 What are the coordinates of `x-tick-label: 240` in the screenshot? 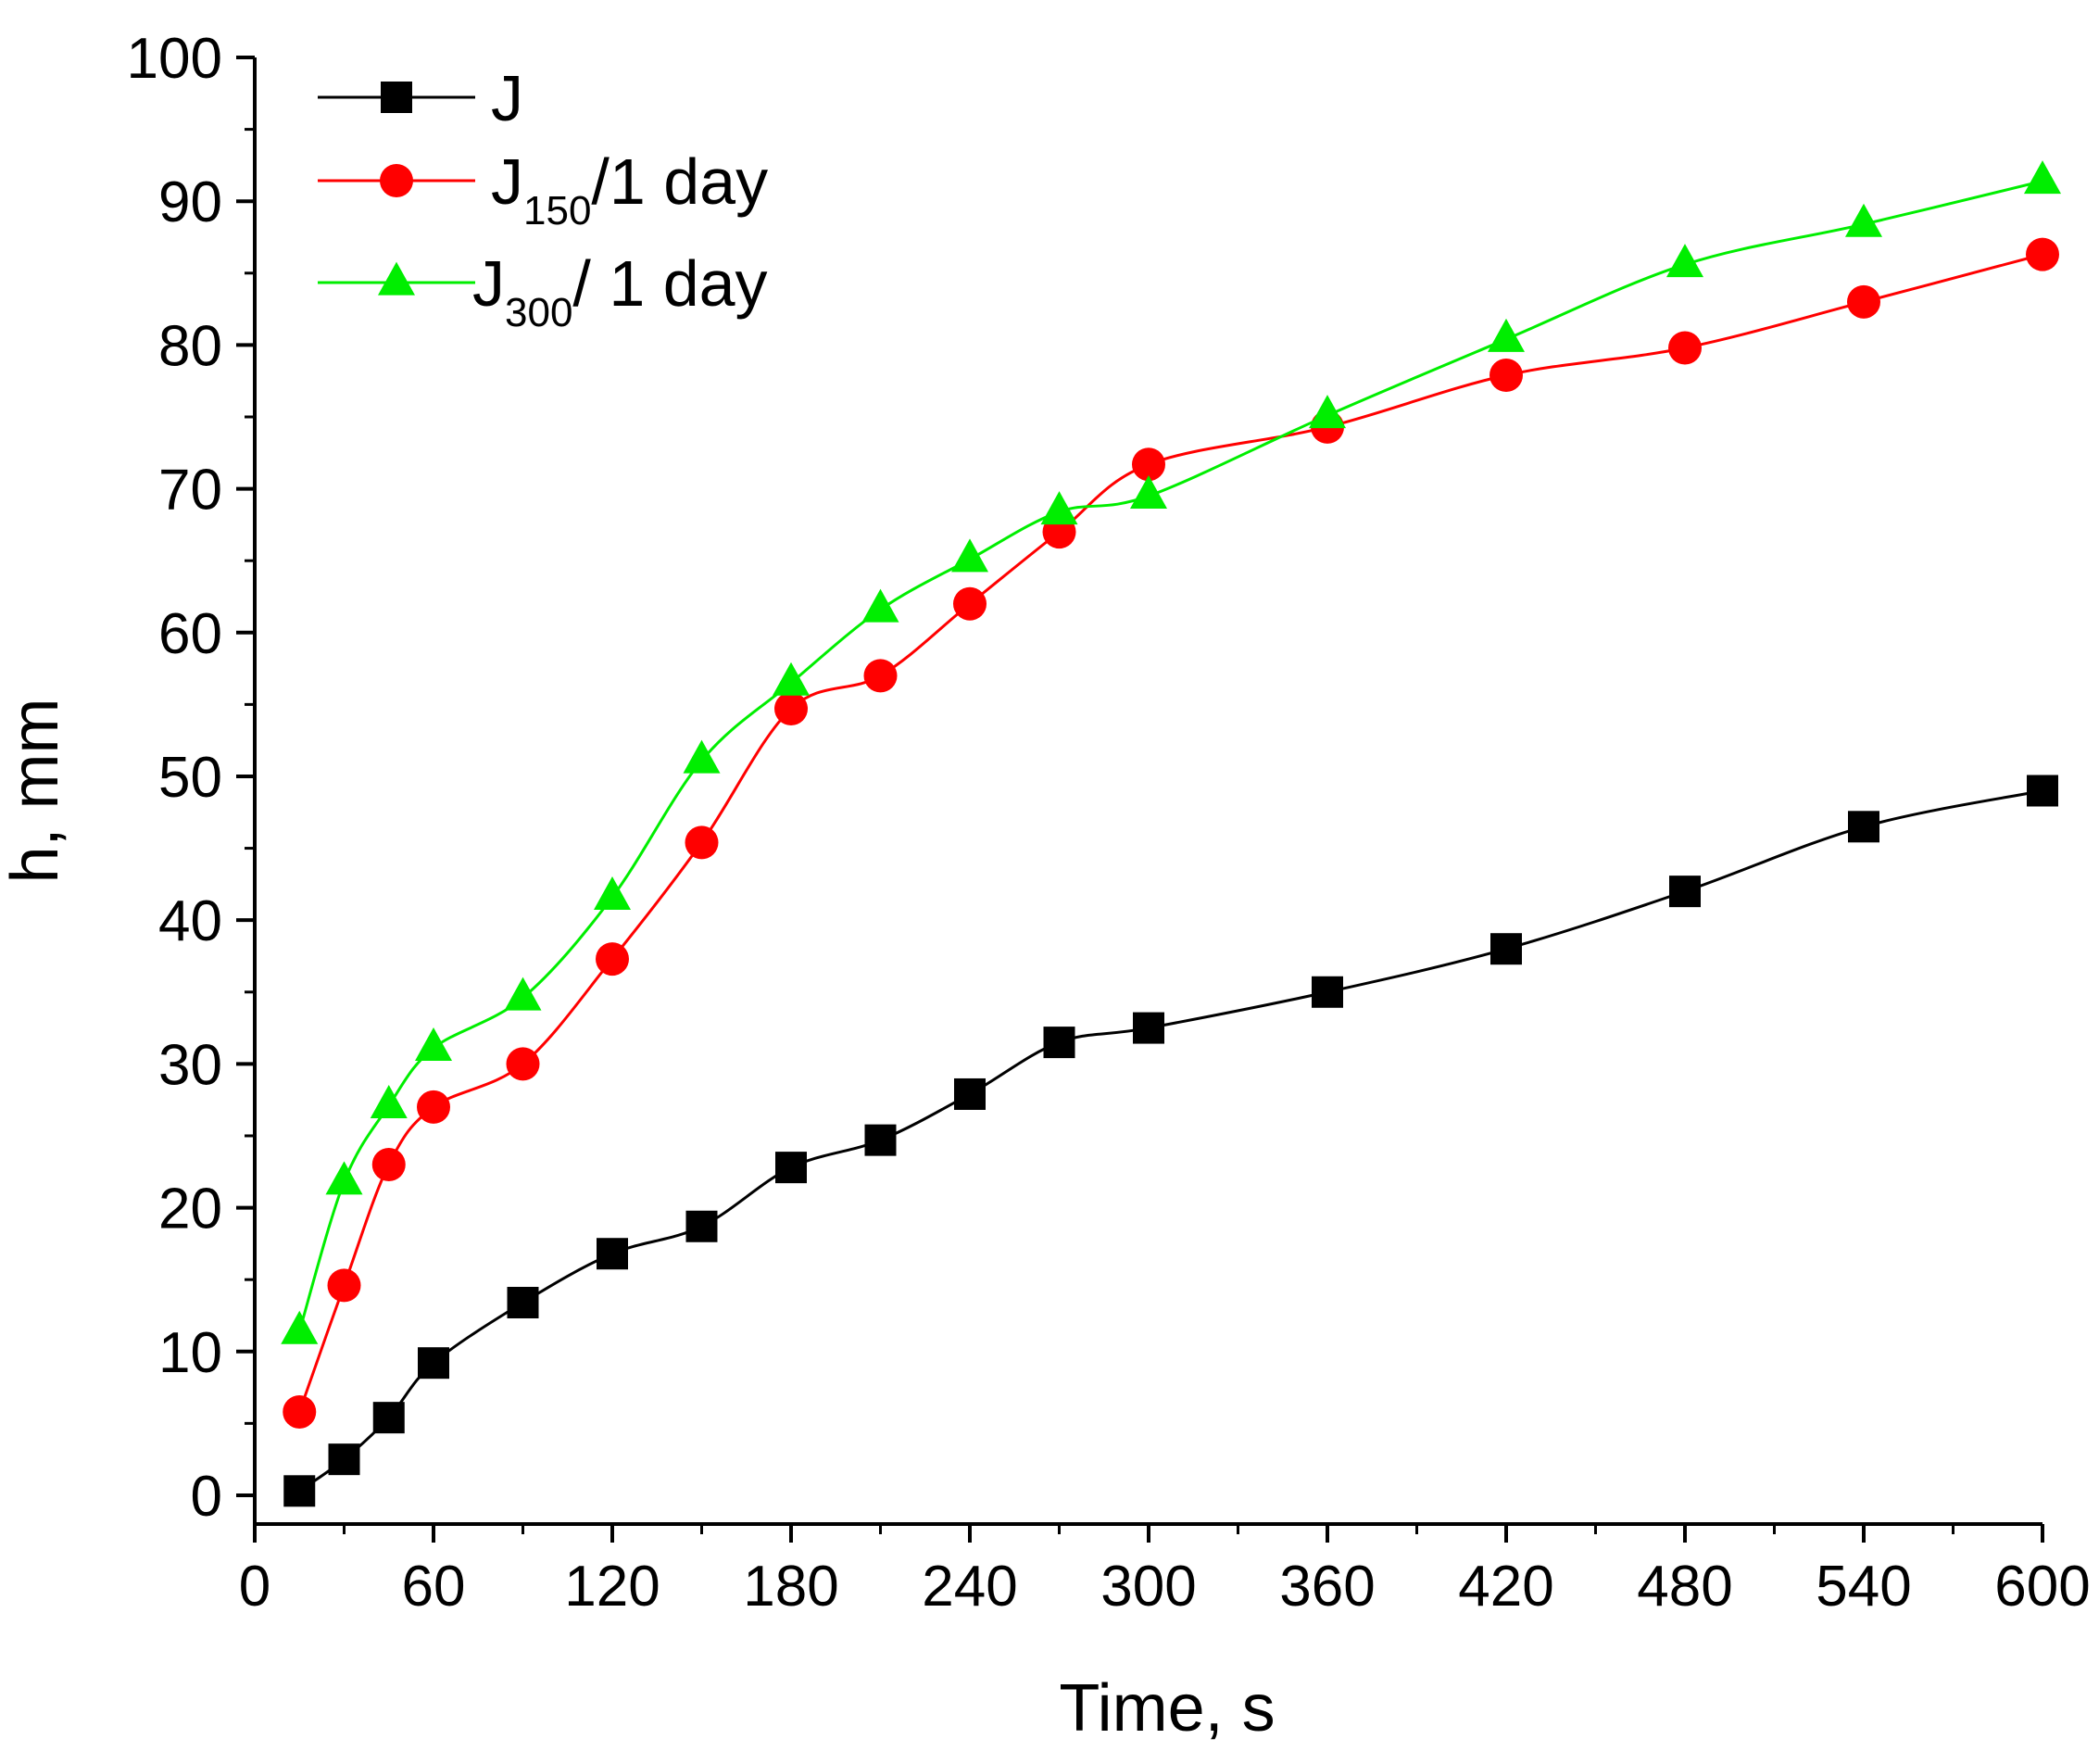 It's located at (970, 1587).